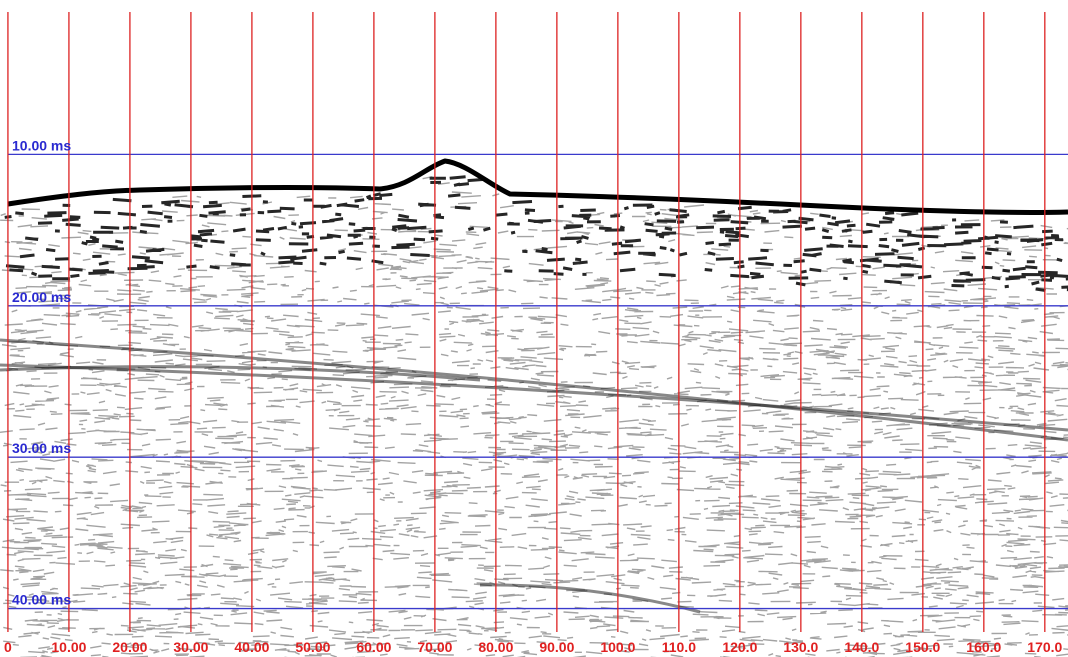 This screenshot has height=657, width=1068. I want to click on x-tick-label: 110.0, so click(679, 647).